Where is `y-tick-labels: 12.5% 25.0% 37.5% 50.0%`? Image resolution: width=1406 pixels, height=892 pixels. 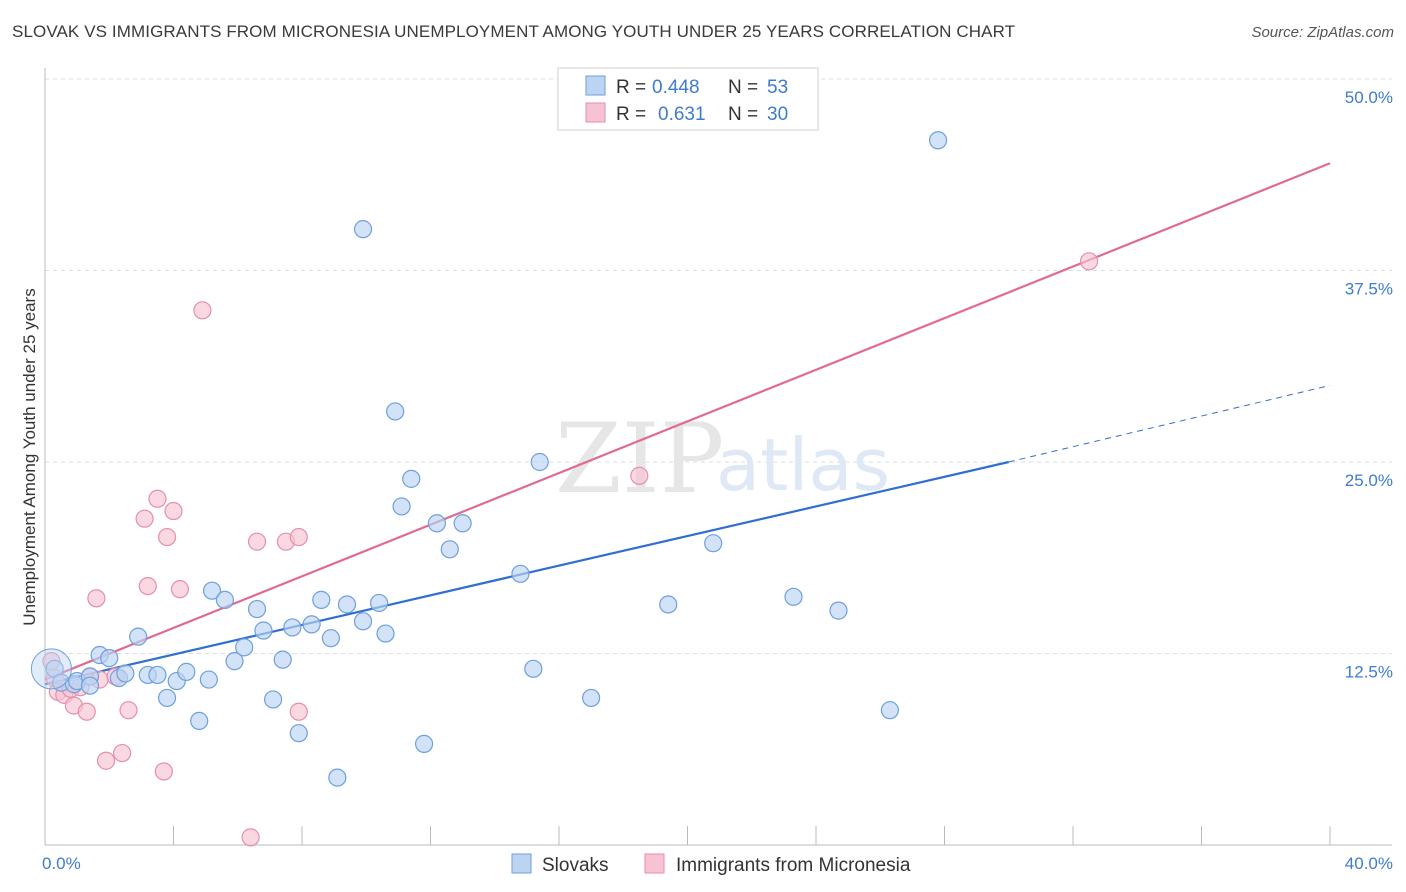
y-tick-labels: 12.5% 25.0% 37.5% 50.0% is located at coordinates (1369, 385).